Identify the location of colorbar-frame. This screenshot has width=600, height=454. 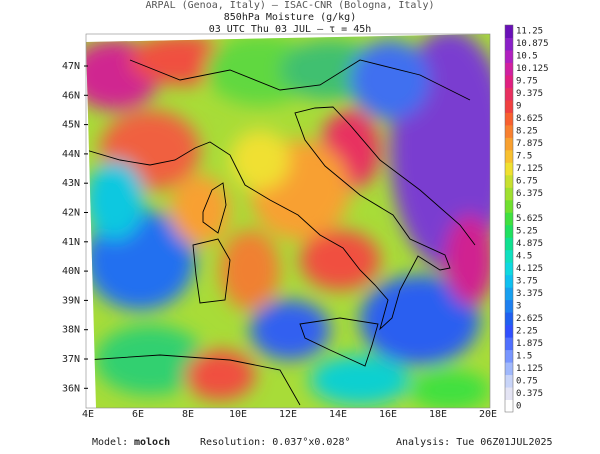
(509, 218).